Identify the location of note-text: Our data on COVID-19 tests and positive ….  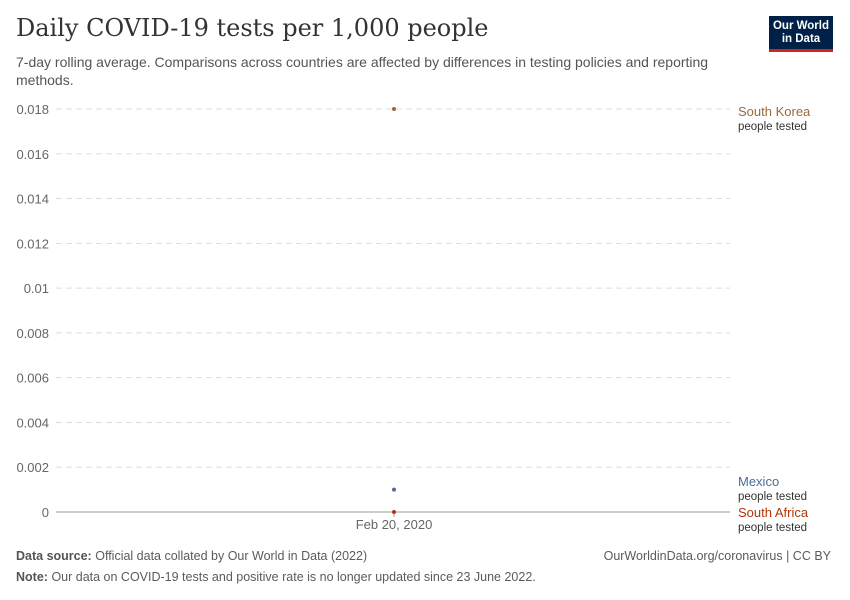
(293, 577).